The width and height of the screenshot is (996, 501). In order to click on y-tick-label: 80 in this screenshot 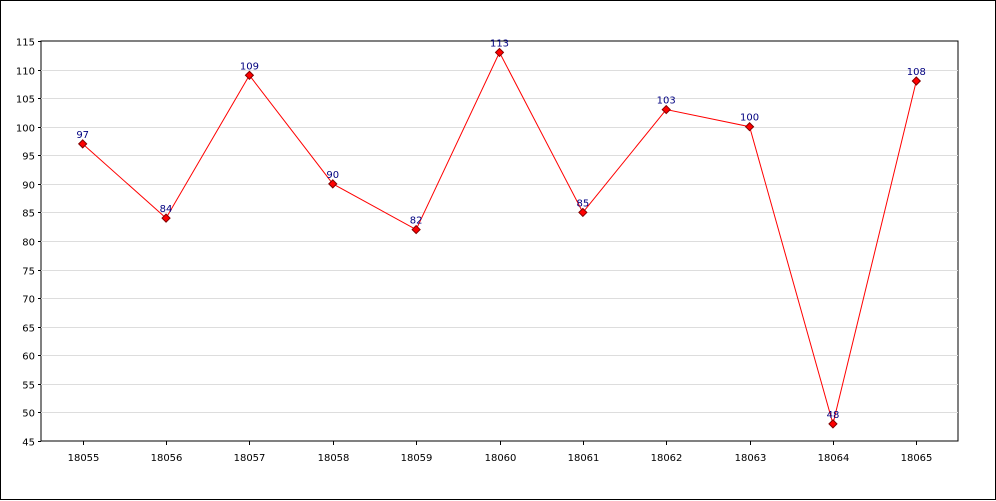, I will do `click(28, 243)`.